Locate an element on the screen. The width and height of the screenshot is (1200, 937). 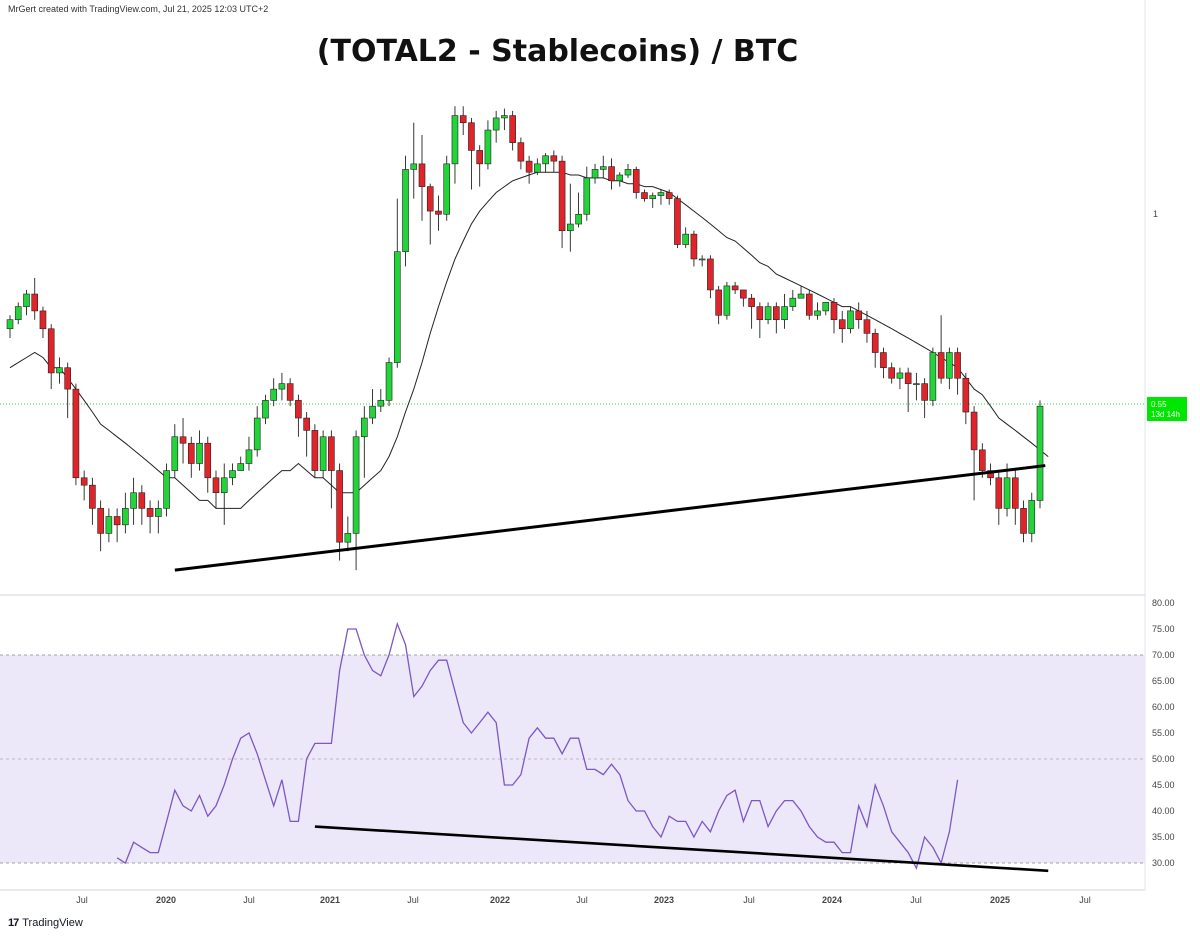
rsi-axis-tick-label: 30.00 is located at coordinates (1163, 863).